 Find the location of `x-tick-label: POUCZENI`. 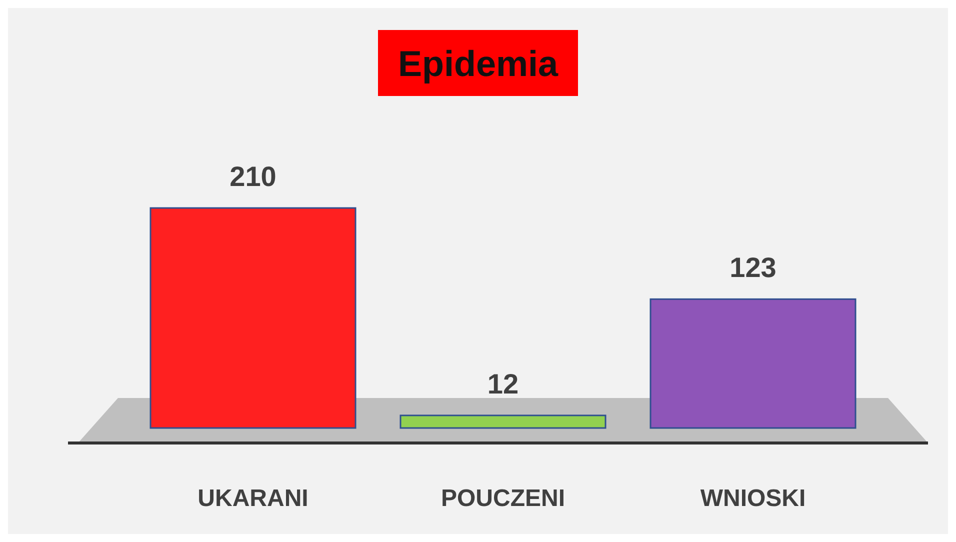

x-tick-label: POUCZENI is located at coordinates (503, 498).